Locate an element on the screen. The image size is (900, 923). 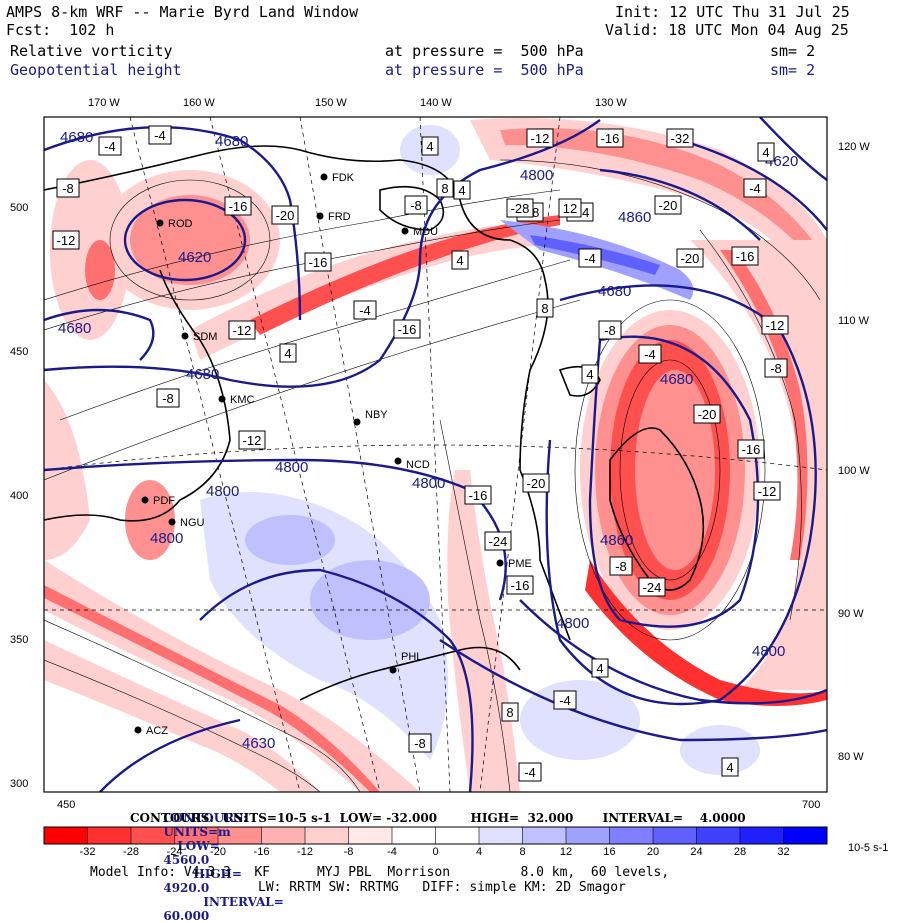
height-contour-low: 4560.0 is located at coordinates (186, 860).